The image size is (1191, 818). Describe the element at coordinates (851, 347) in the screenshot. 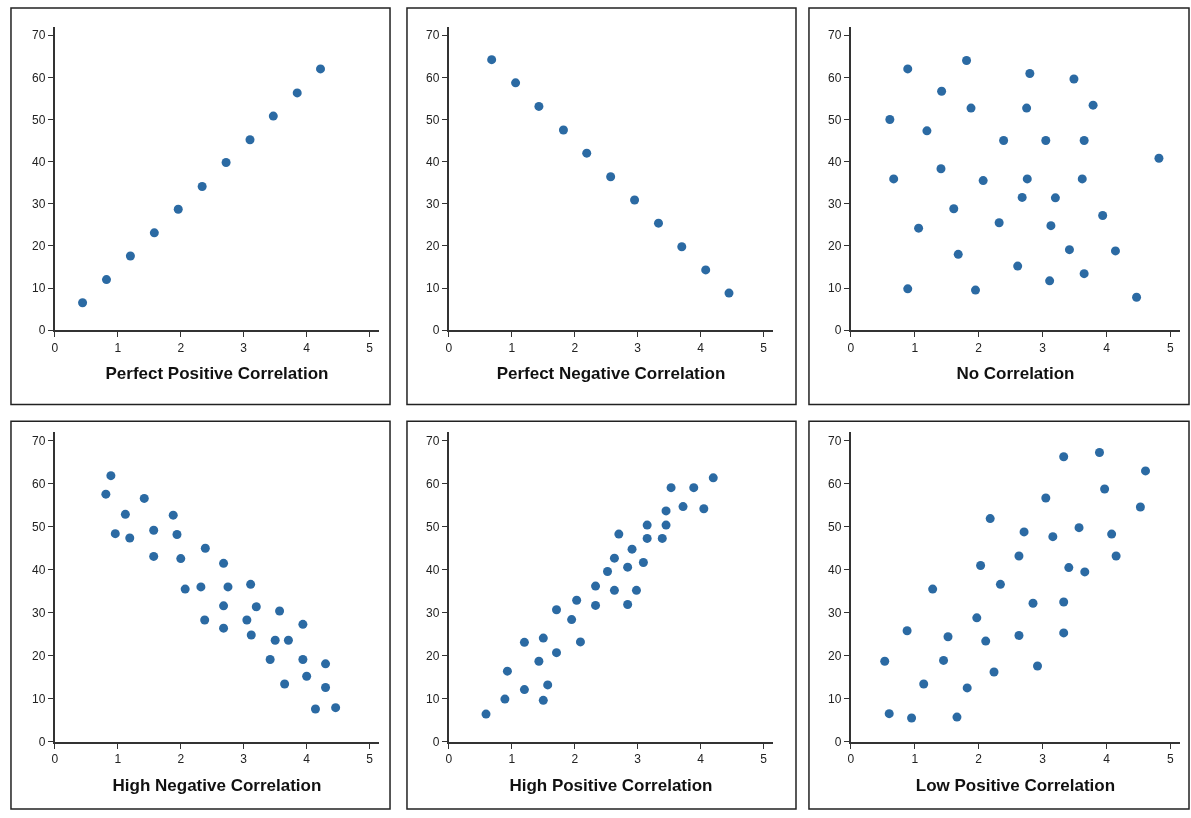

I see `x-tick-label: 0` at that location.